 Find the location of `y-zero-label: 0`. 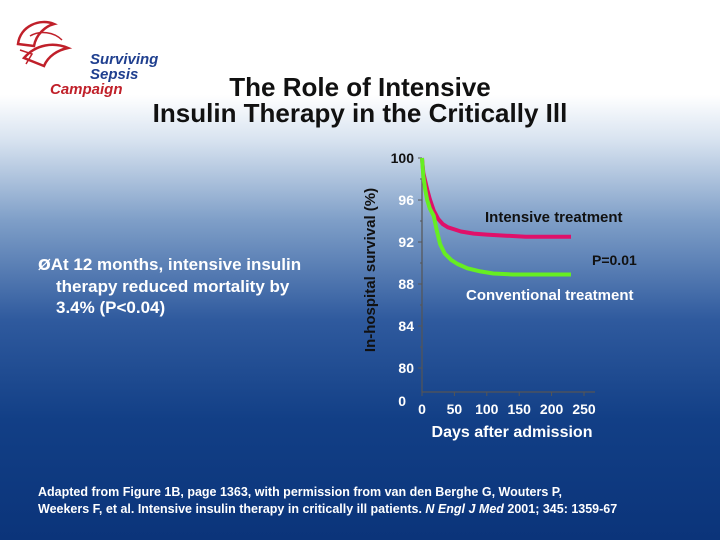

y-zero-label: 0 is located at coordinates (402, 401).